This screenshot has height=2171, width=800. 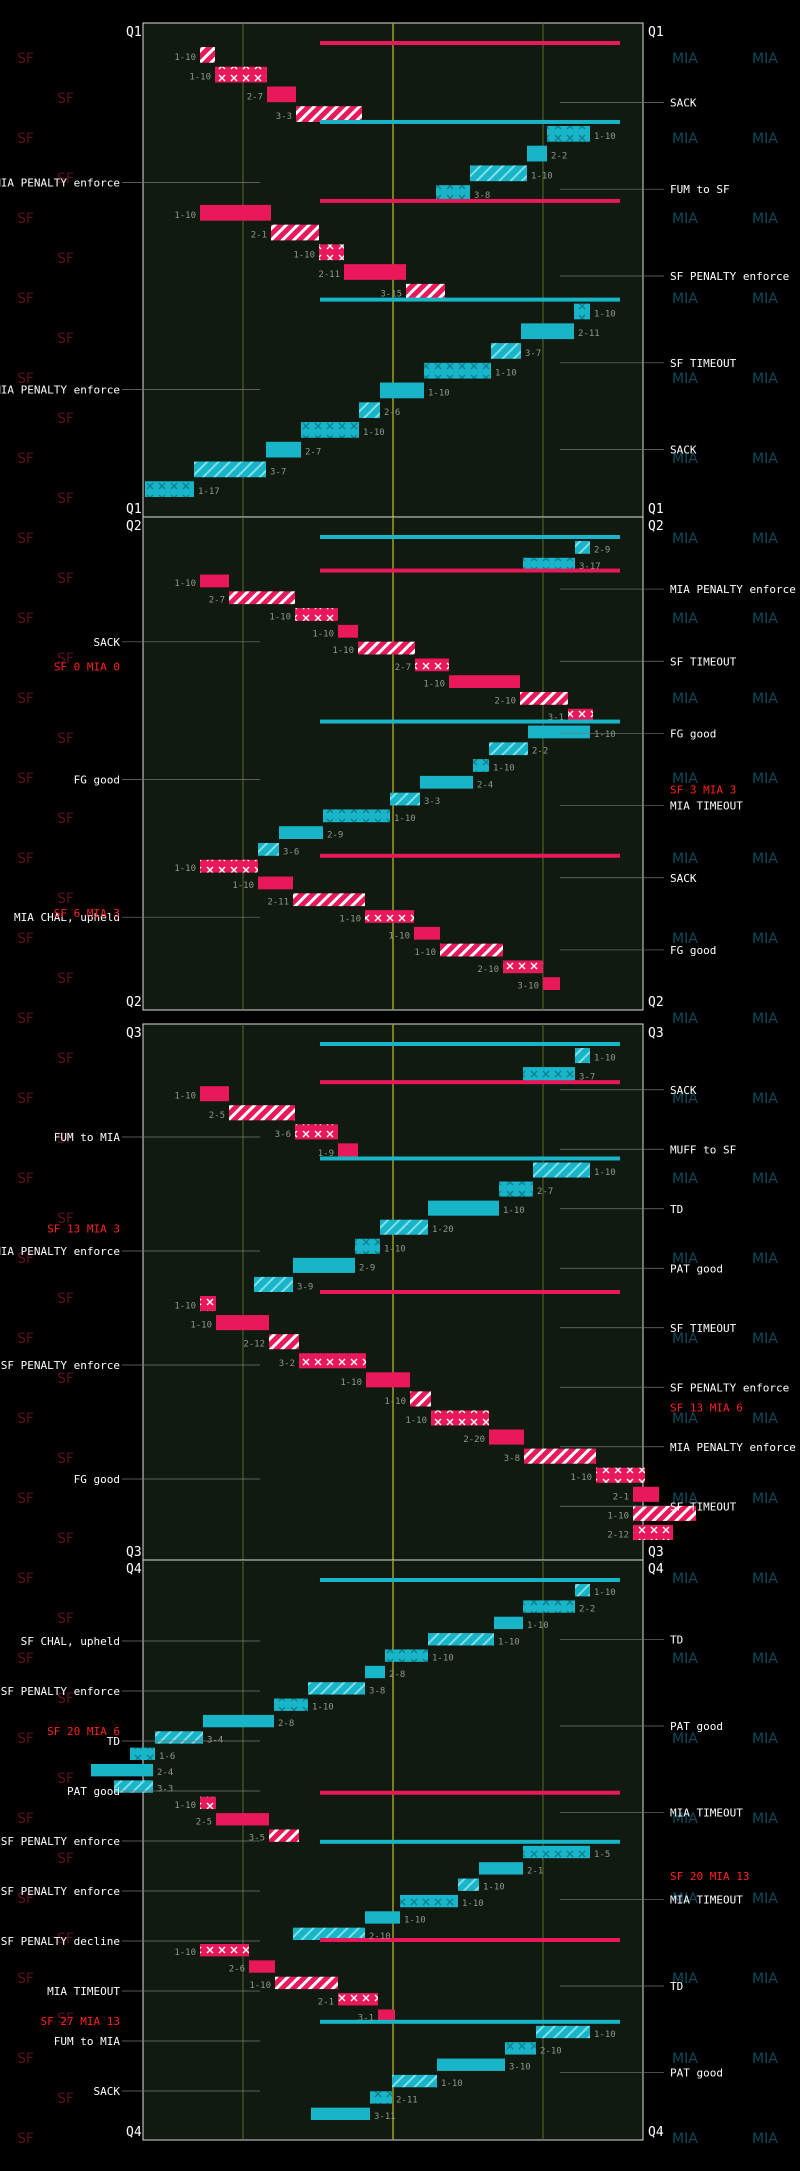 I want to click on event-label-left: SACK, so click(x=107, y=642).